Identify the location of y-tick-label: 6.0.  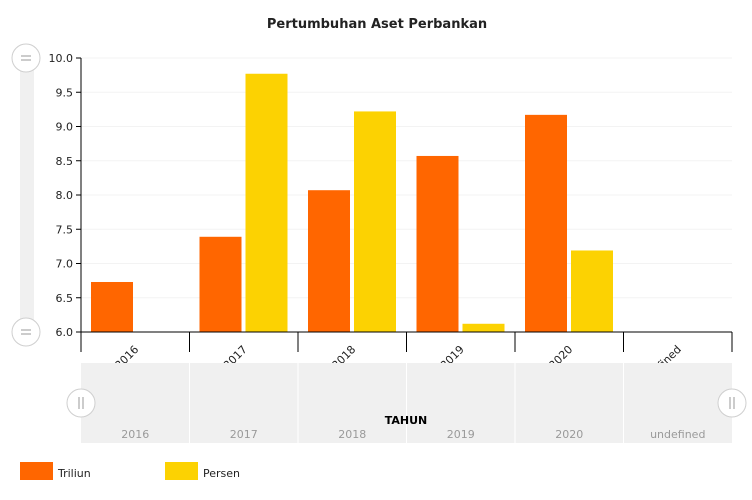
(65, 332).